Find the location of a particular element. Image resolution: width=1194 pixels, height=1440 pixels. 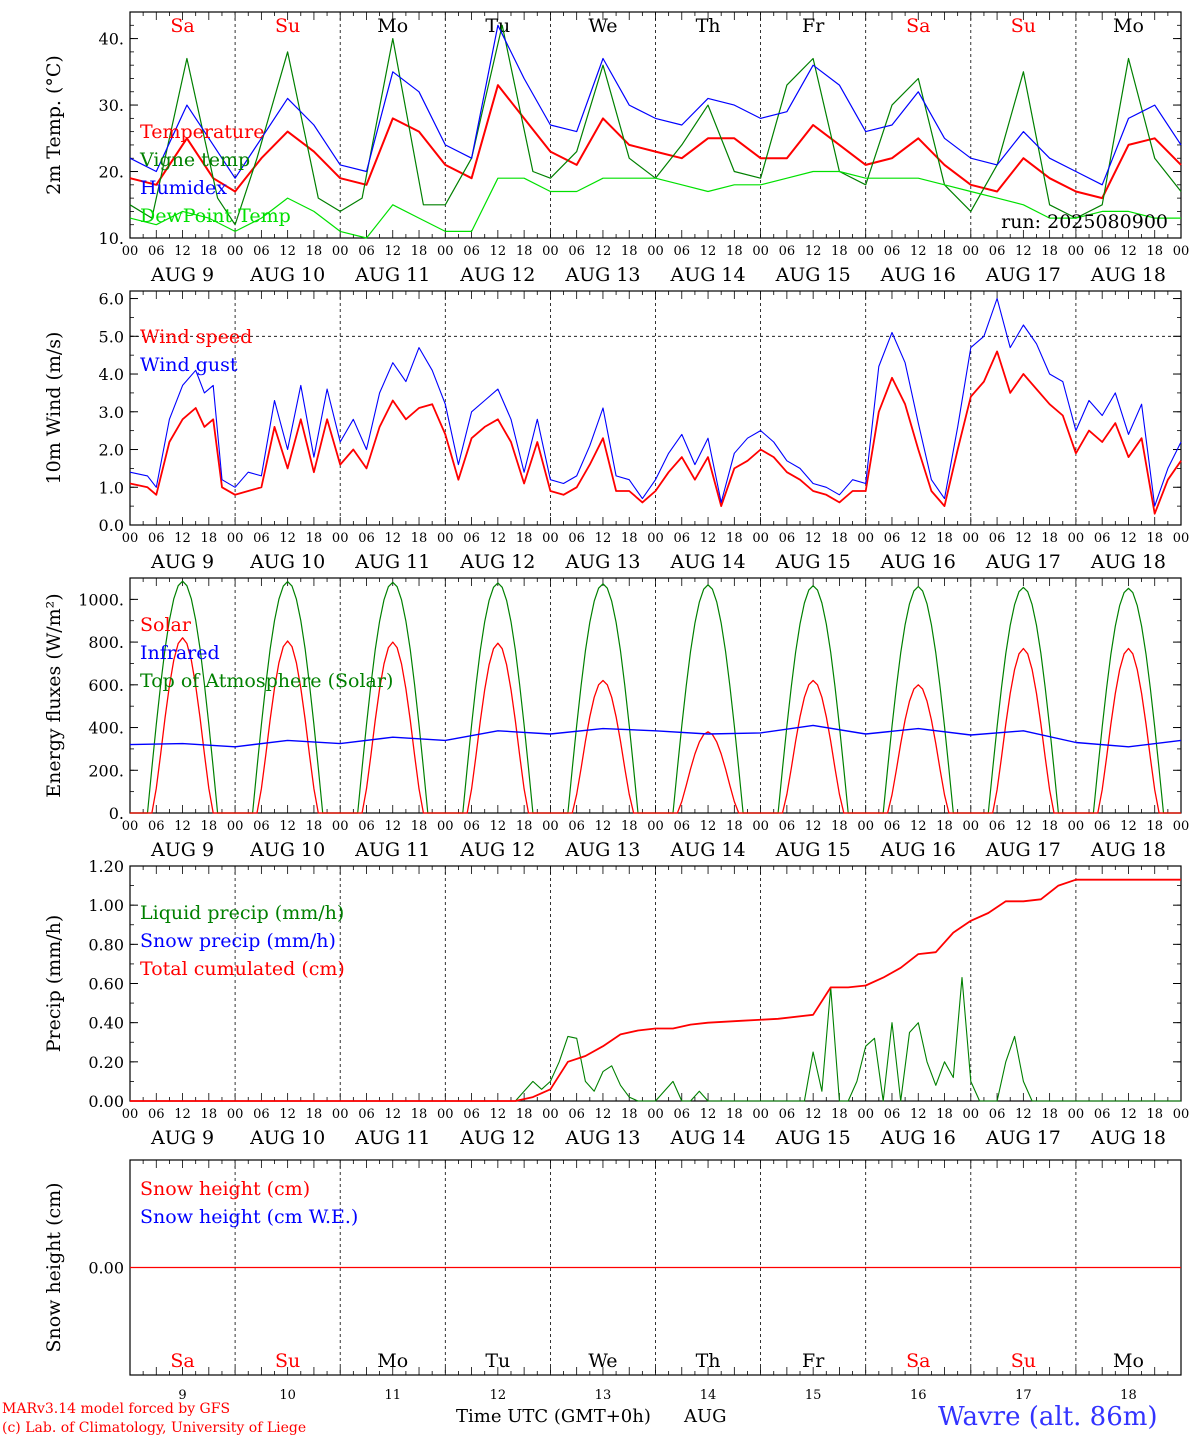

precip-date-label: AUG 11 is located at coordinates (392, 1138).